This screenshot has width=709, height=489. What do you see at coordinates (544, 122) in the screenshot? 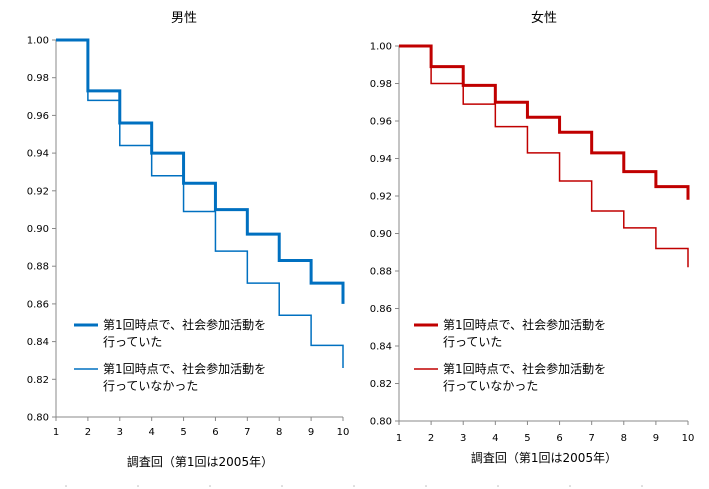
I see `series-line-participated` at bounding box center [544, 122].